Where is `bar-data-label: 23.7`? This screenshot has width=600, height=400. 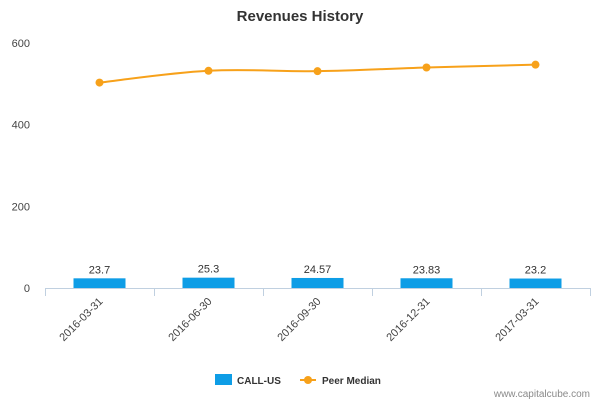
bar-data-label: 23.7 is located at coordinates (99, 270).